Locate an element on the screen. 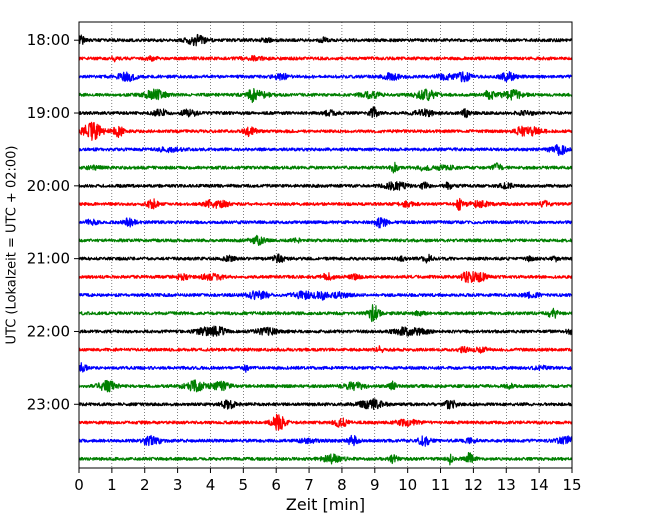 The image size is (650, 520). y-axis-label: UTC (Lokalzeit = UTC + 02:00) is located at coordinates (12, 245).